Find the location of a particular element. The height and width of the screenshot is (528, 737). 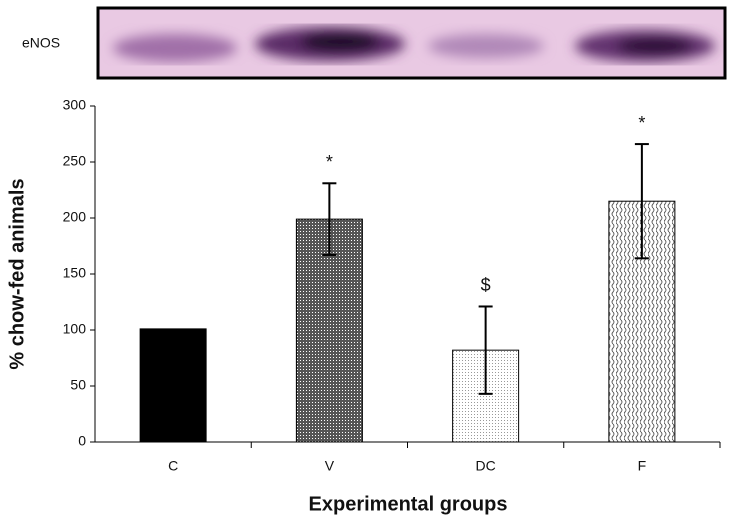

y-tick-label: 150 is located at coordinates (75, 273).